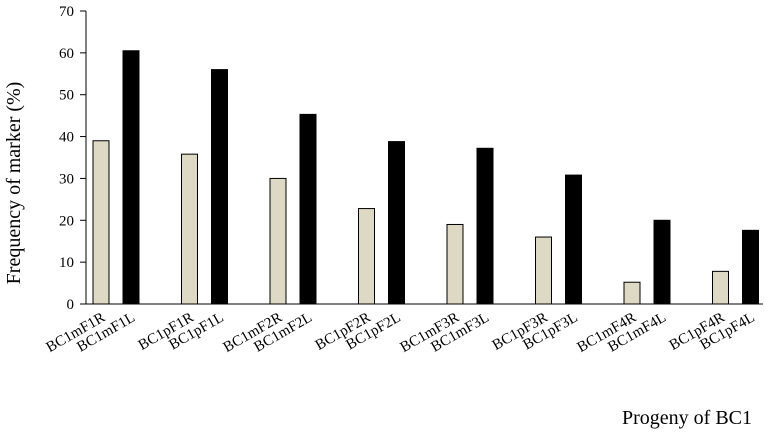  Describe the element at coordinates (687, 418) in the screenshot. I see `x-axis-title: Progeny of BC1` at that location.